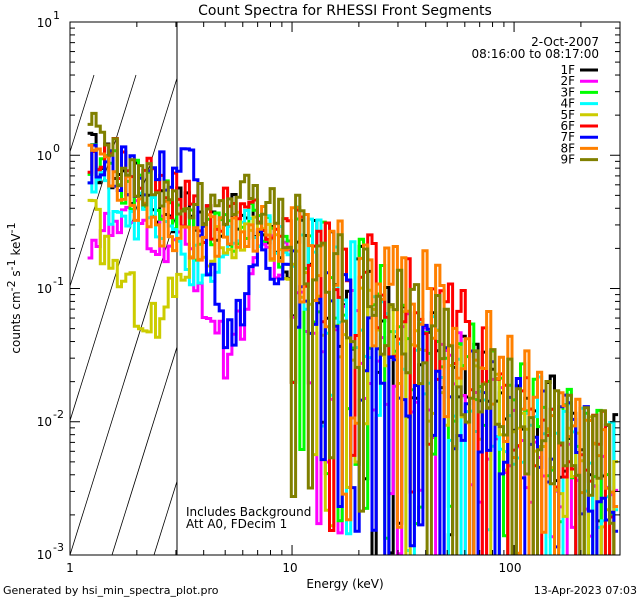 The image size is (640, 600). I want to click on legend-date: 2-Oct-2007, so click(565, 42).